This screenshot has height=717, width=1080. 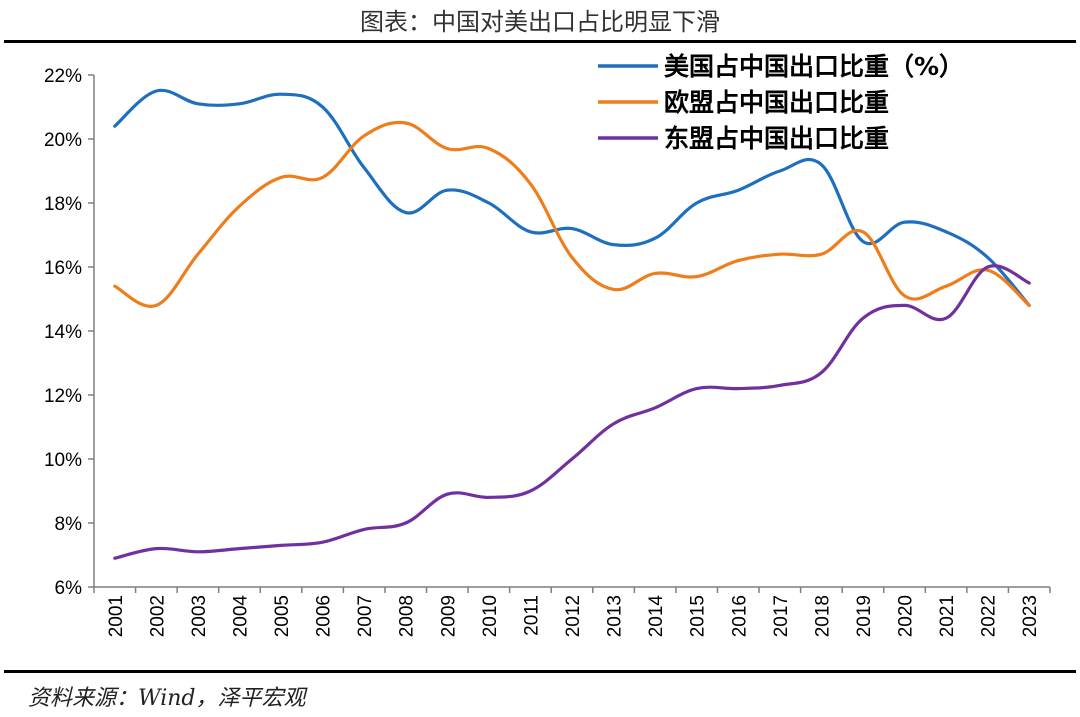 I want to click on source-note: 资料来源：Wind，泽平宏观, so click(x=168, y=698).